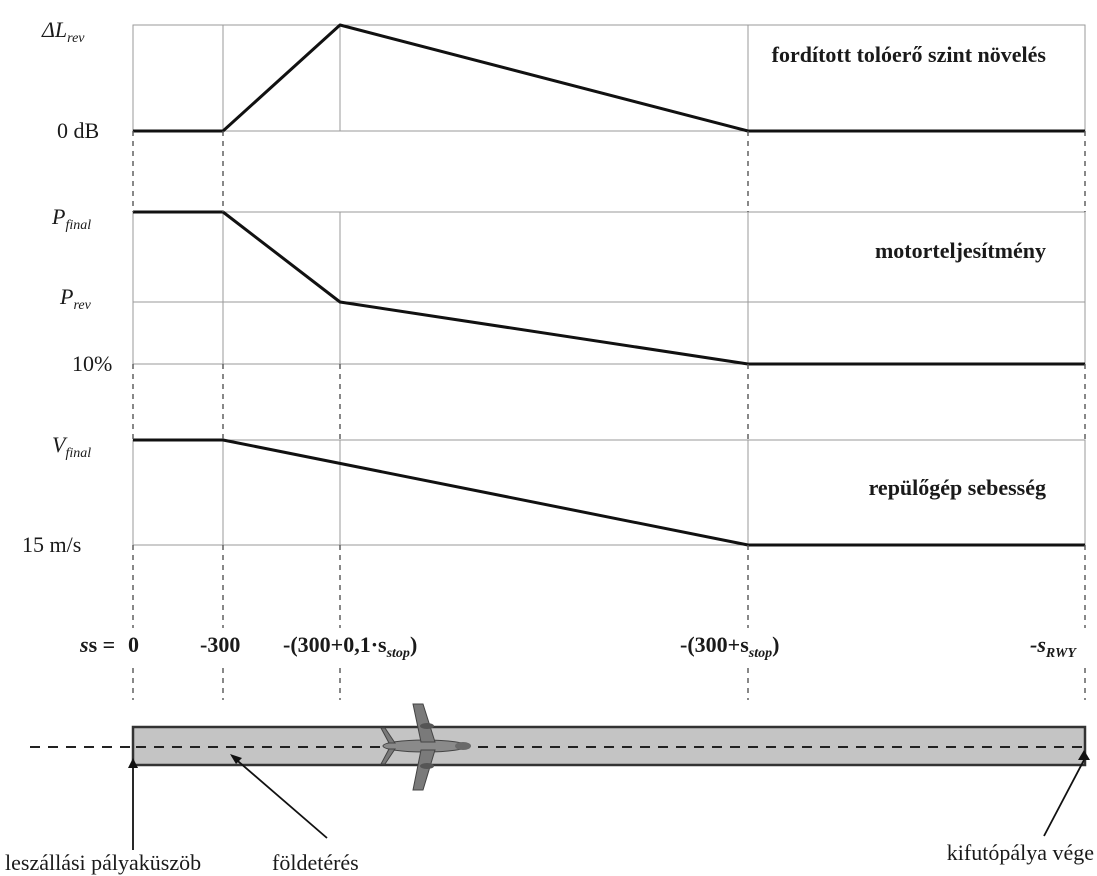  What do you see at coordinates (133, 763) in the screenshot?
I see `threshold-marker-icon` at bounding box center [133, 763].